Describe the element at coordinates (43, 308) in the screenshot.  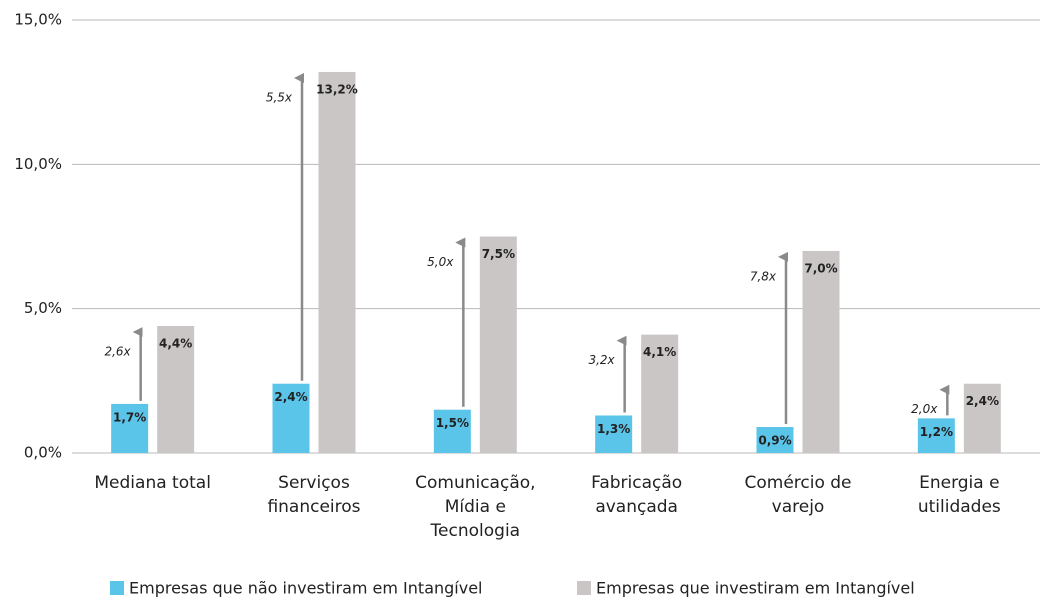
I see `y-tick-label: 5,0%` at that location.